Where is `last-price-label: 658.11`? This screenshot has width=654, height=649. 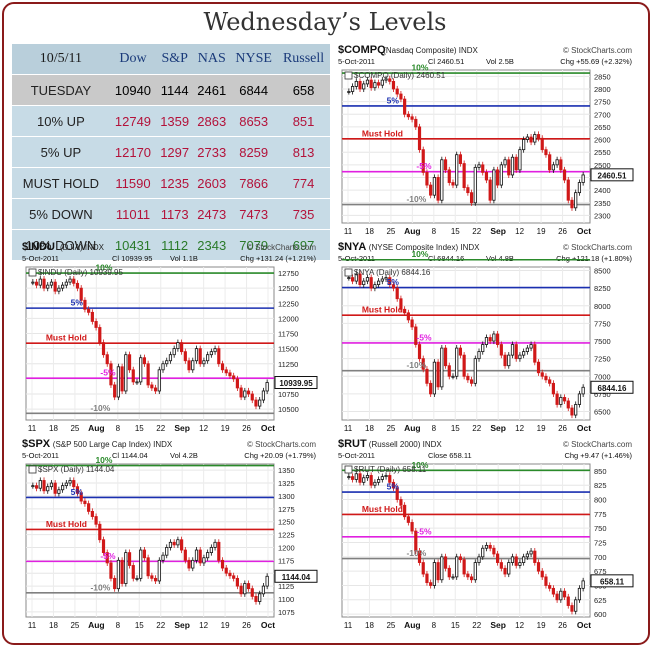
last-price-label: 658.11 is located at coordinates (612, 581).